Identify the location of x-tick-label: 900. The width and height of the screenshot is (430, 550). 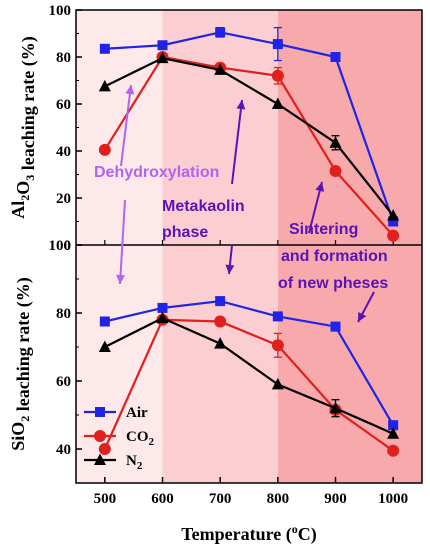
(335, 499).